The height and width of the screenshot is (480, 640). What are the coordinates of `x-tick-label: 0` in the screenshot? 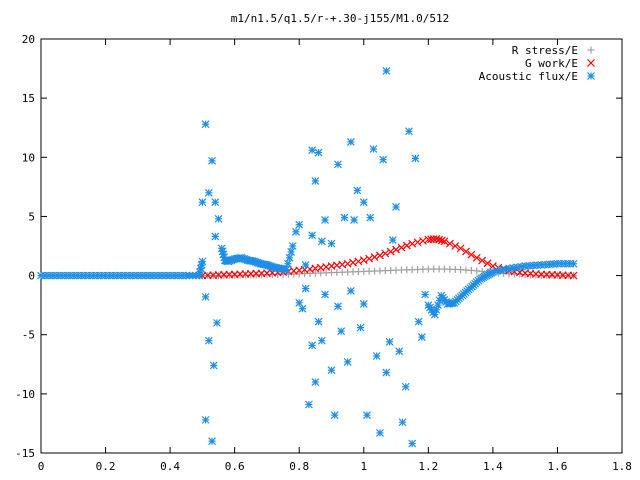 It's located at (41, 466).